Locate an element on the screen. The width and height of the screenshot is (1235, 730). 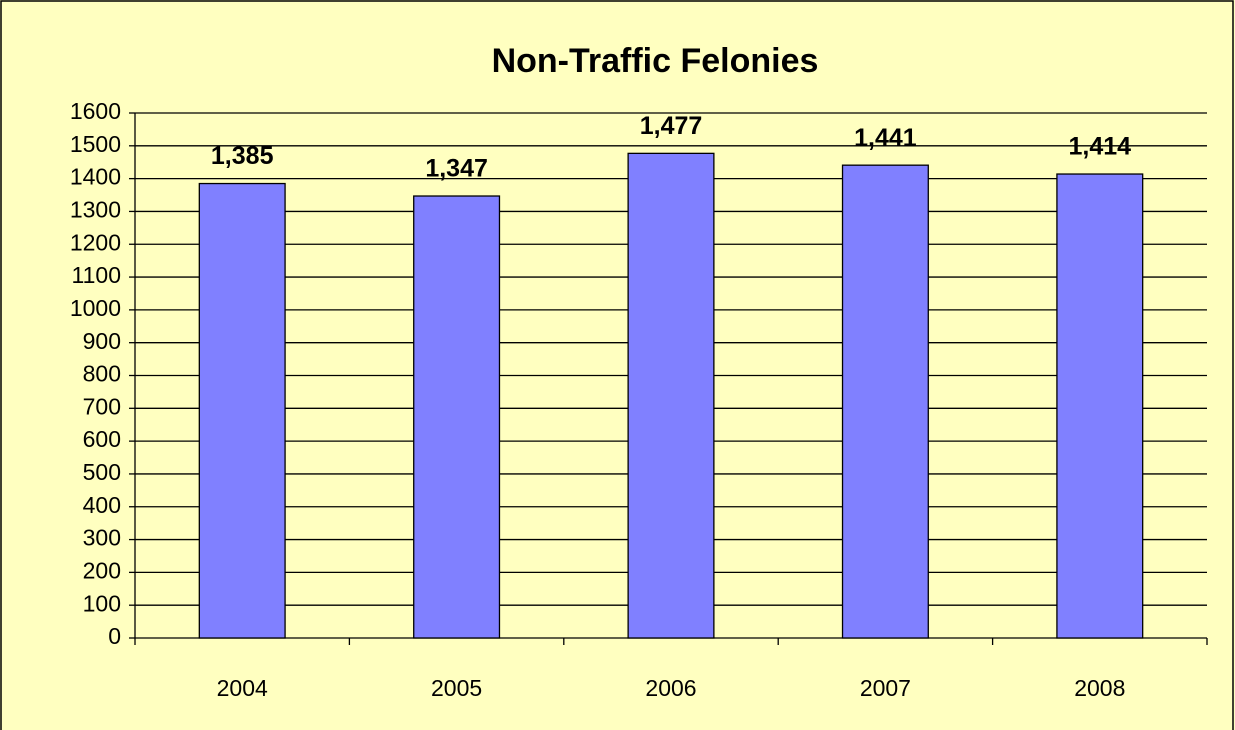
y-tick-label: 1400 is located at coordinates (95, 177).